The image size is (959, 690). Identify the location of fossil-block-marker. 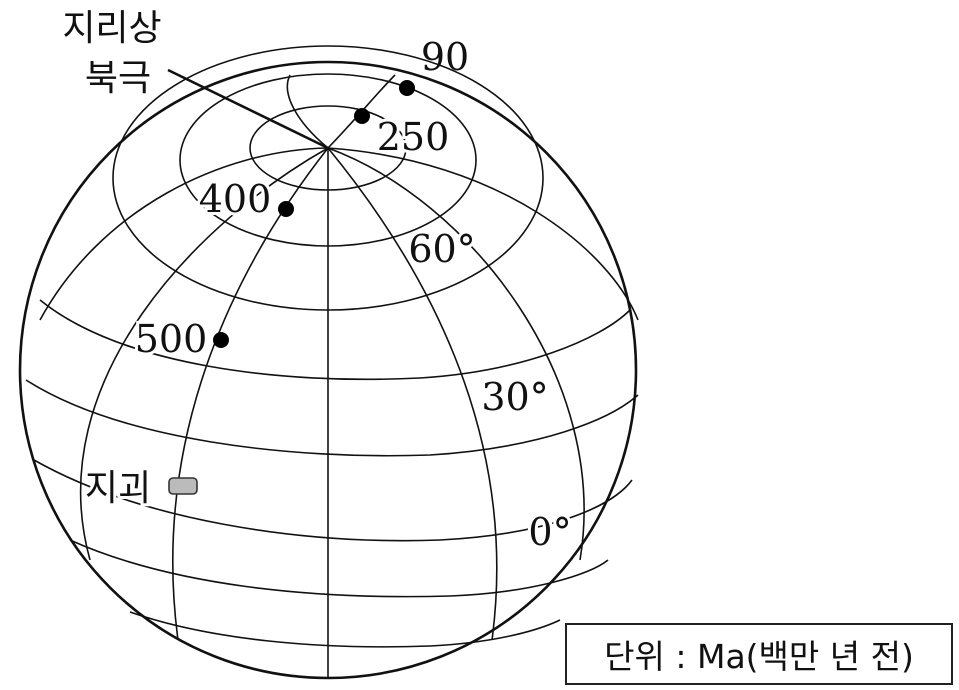
(183, 486).